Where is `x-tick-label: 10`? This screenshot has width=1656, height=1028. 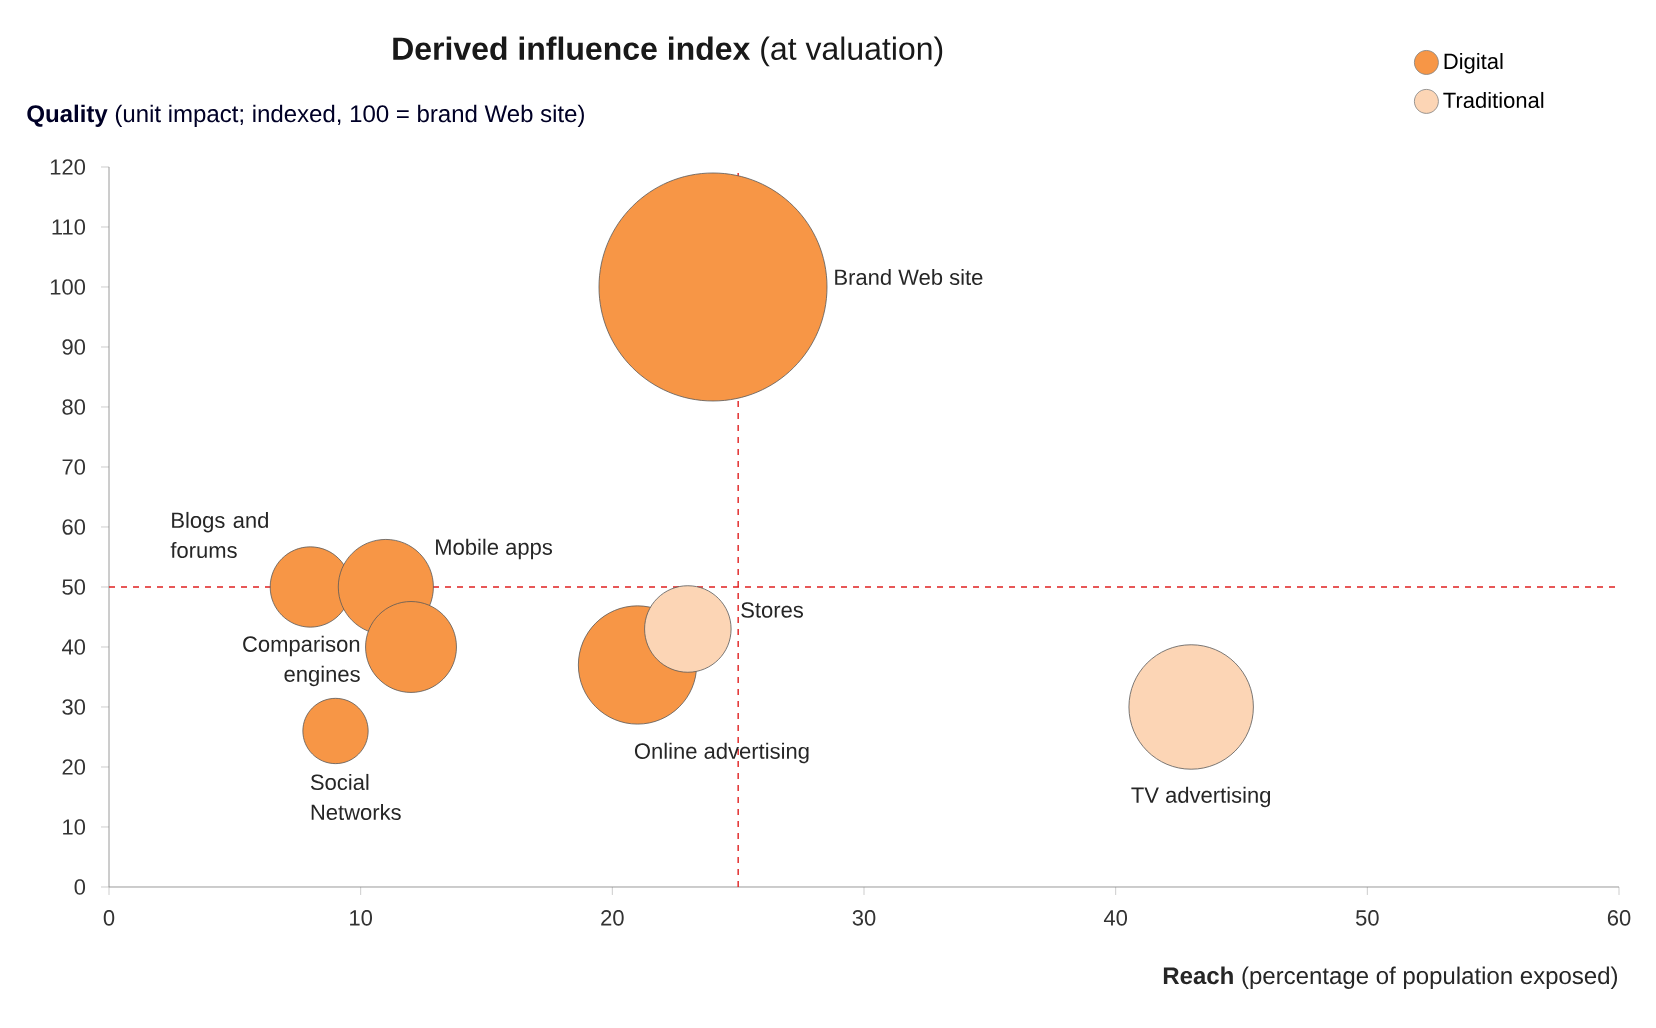
x-tick-label: 10 is located at coordinates (361, 918).